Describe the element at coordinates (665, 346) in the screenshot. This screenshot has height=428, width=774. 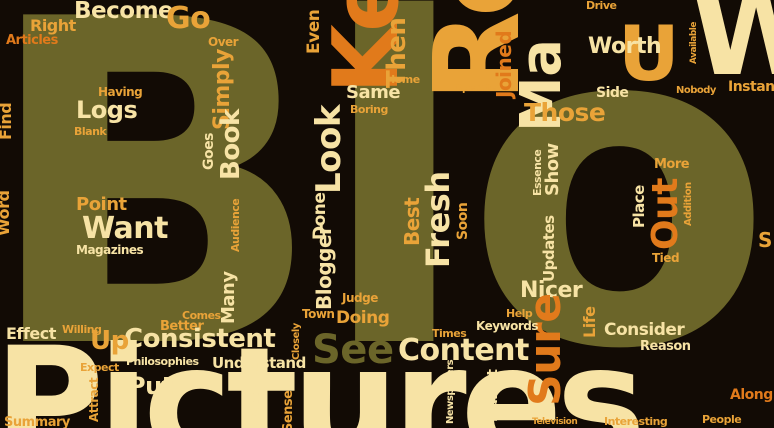
I see `word-reason: Reason` at that location.